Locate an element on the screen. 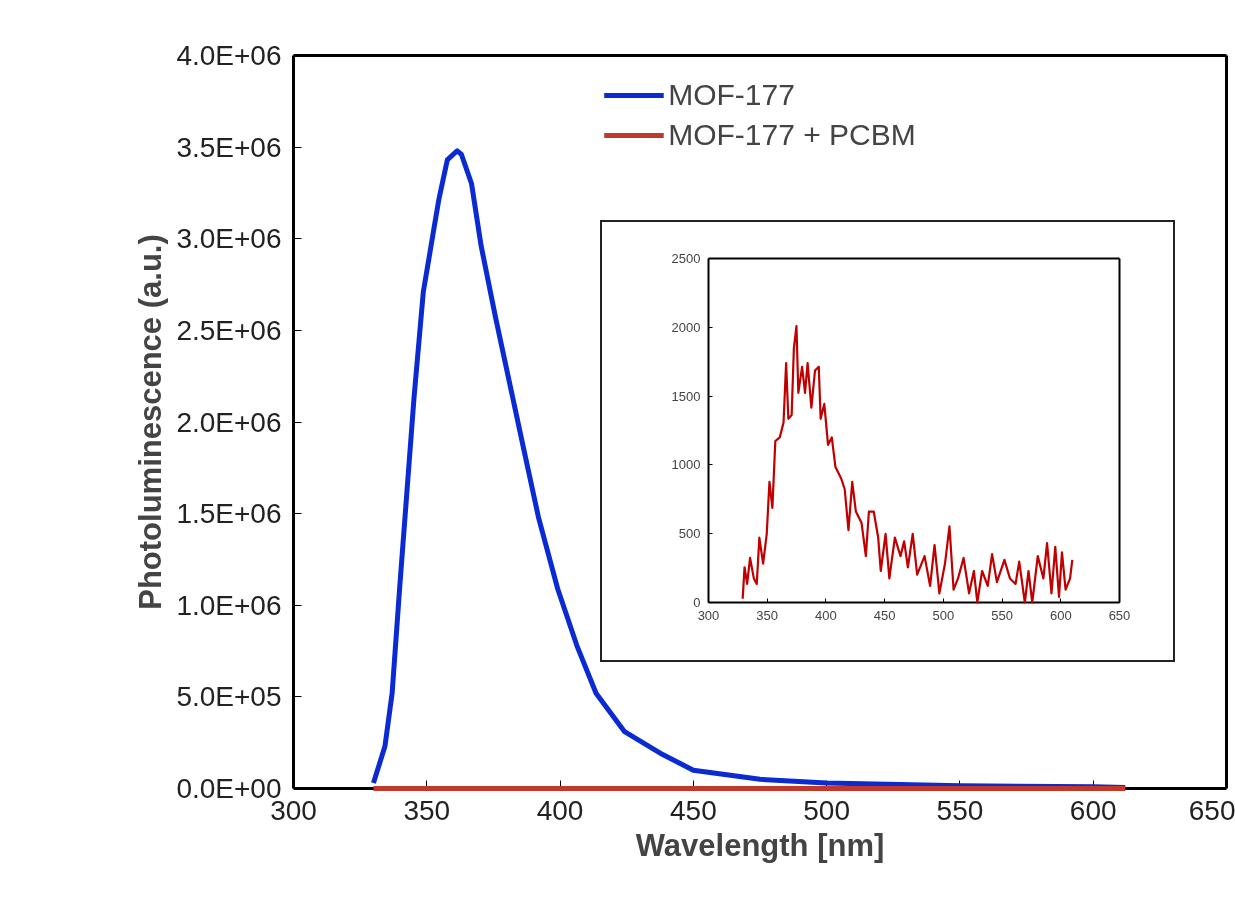  y-tick-label: 1.0E+06 is located at coordinates (229, 605).